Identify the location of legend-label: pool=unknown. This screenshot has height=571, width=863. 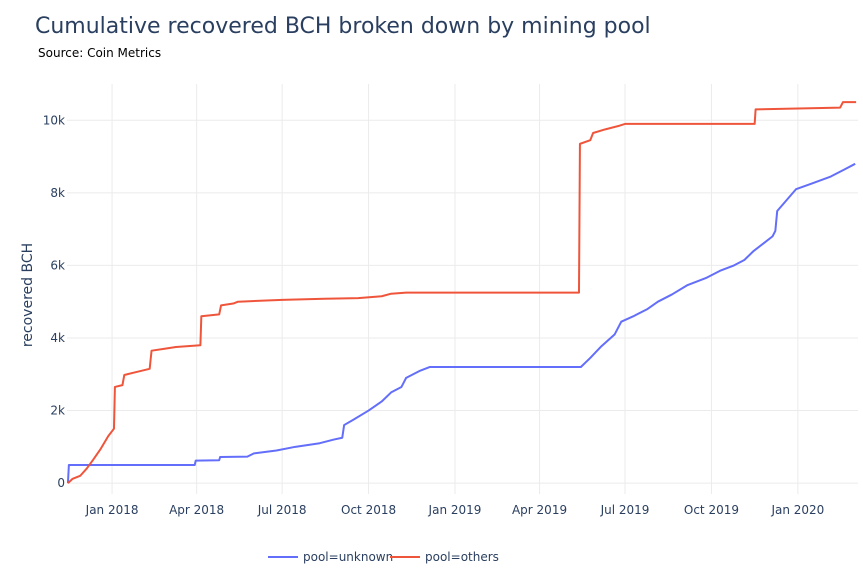
(348, 557).